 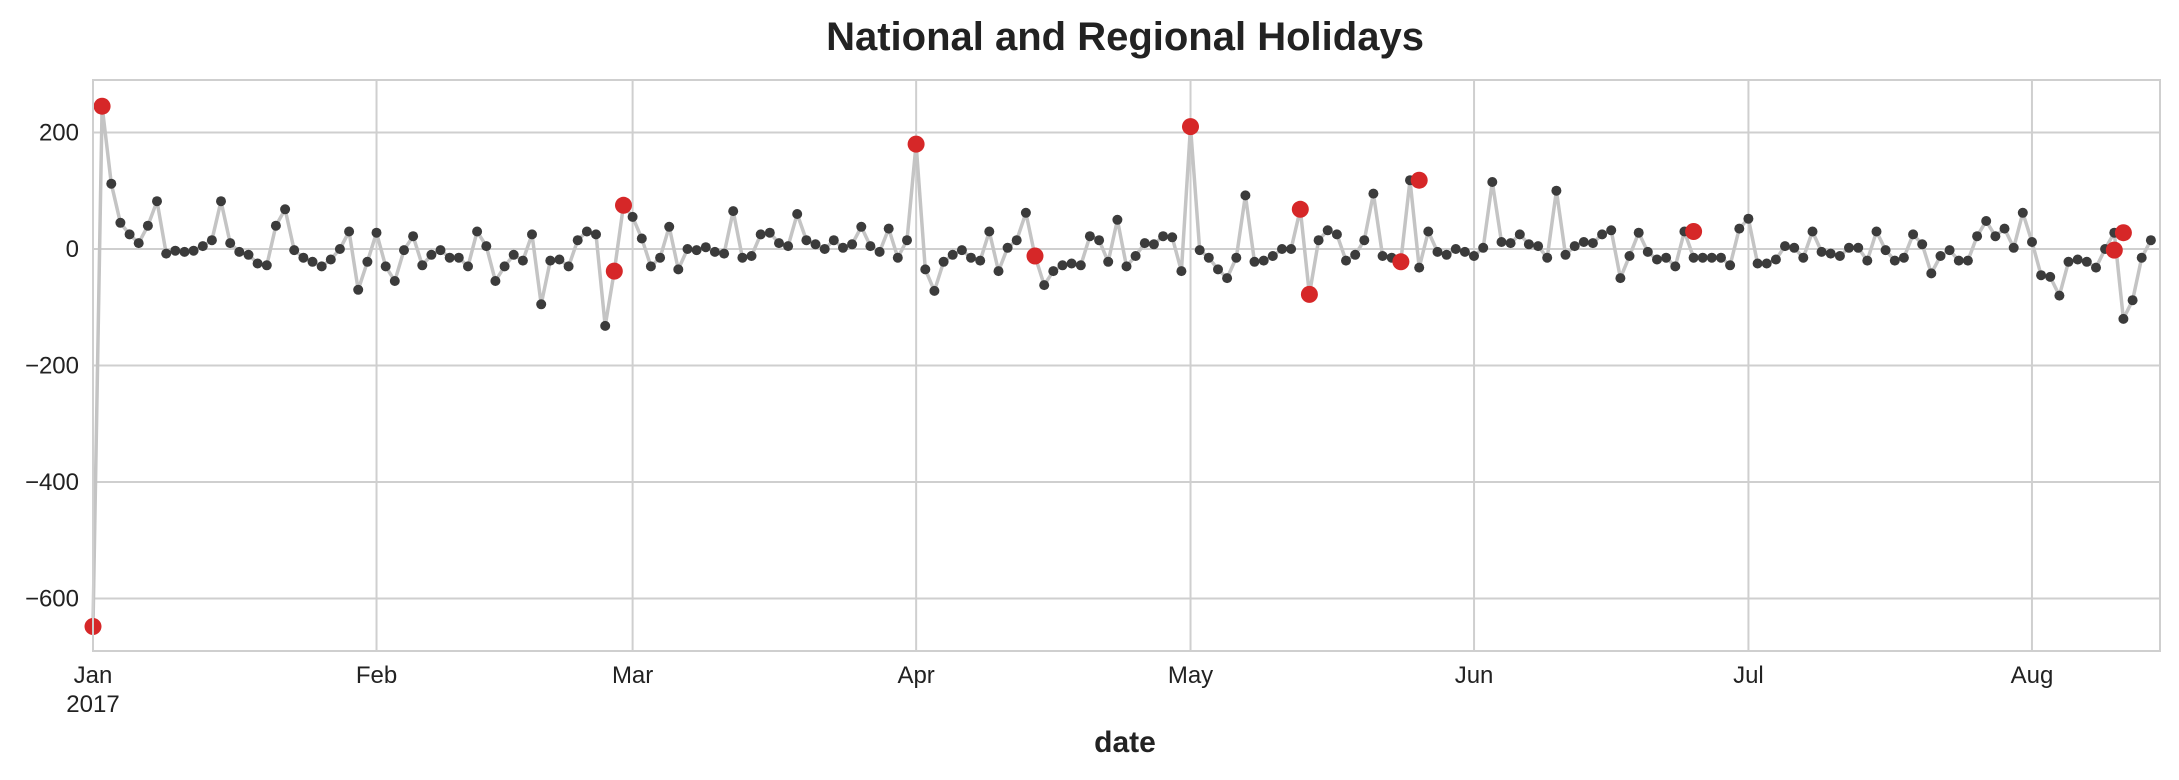 I want to click on x-axis-label: date, so click(x=1125, y=742).